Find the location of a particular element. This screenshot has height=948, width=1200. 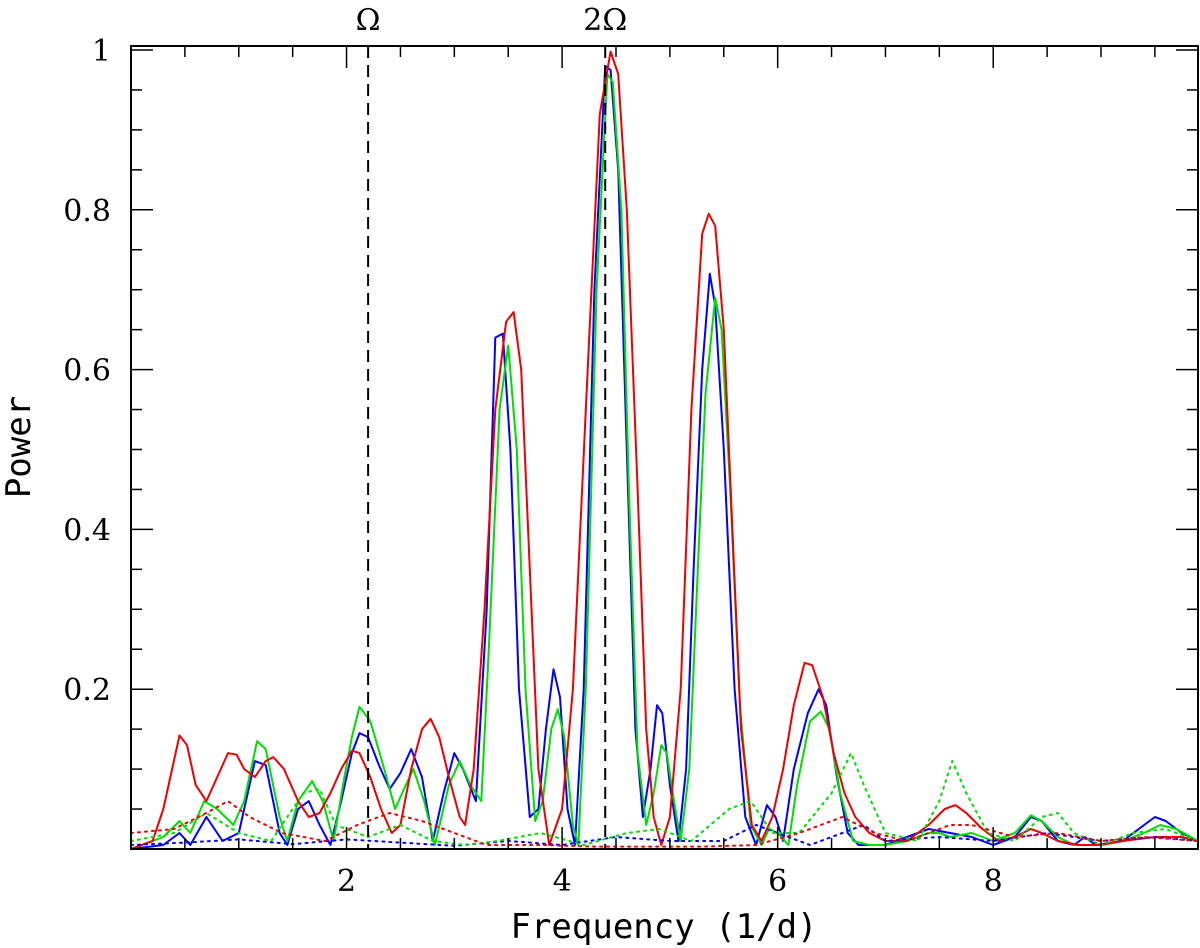

marker-label-1: 2Ω is located at coordinates (605, 20).